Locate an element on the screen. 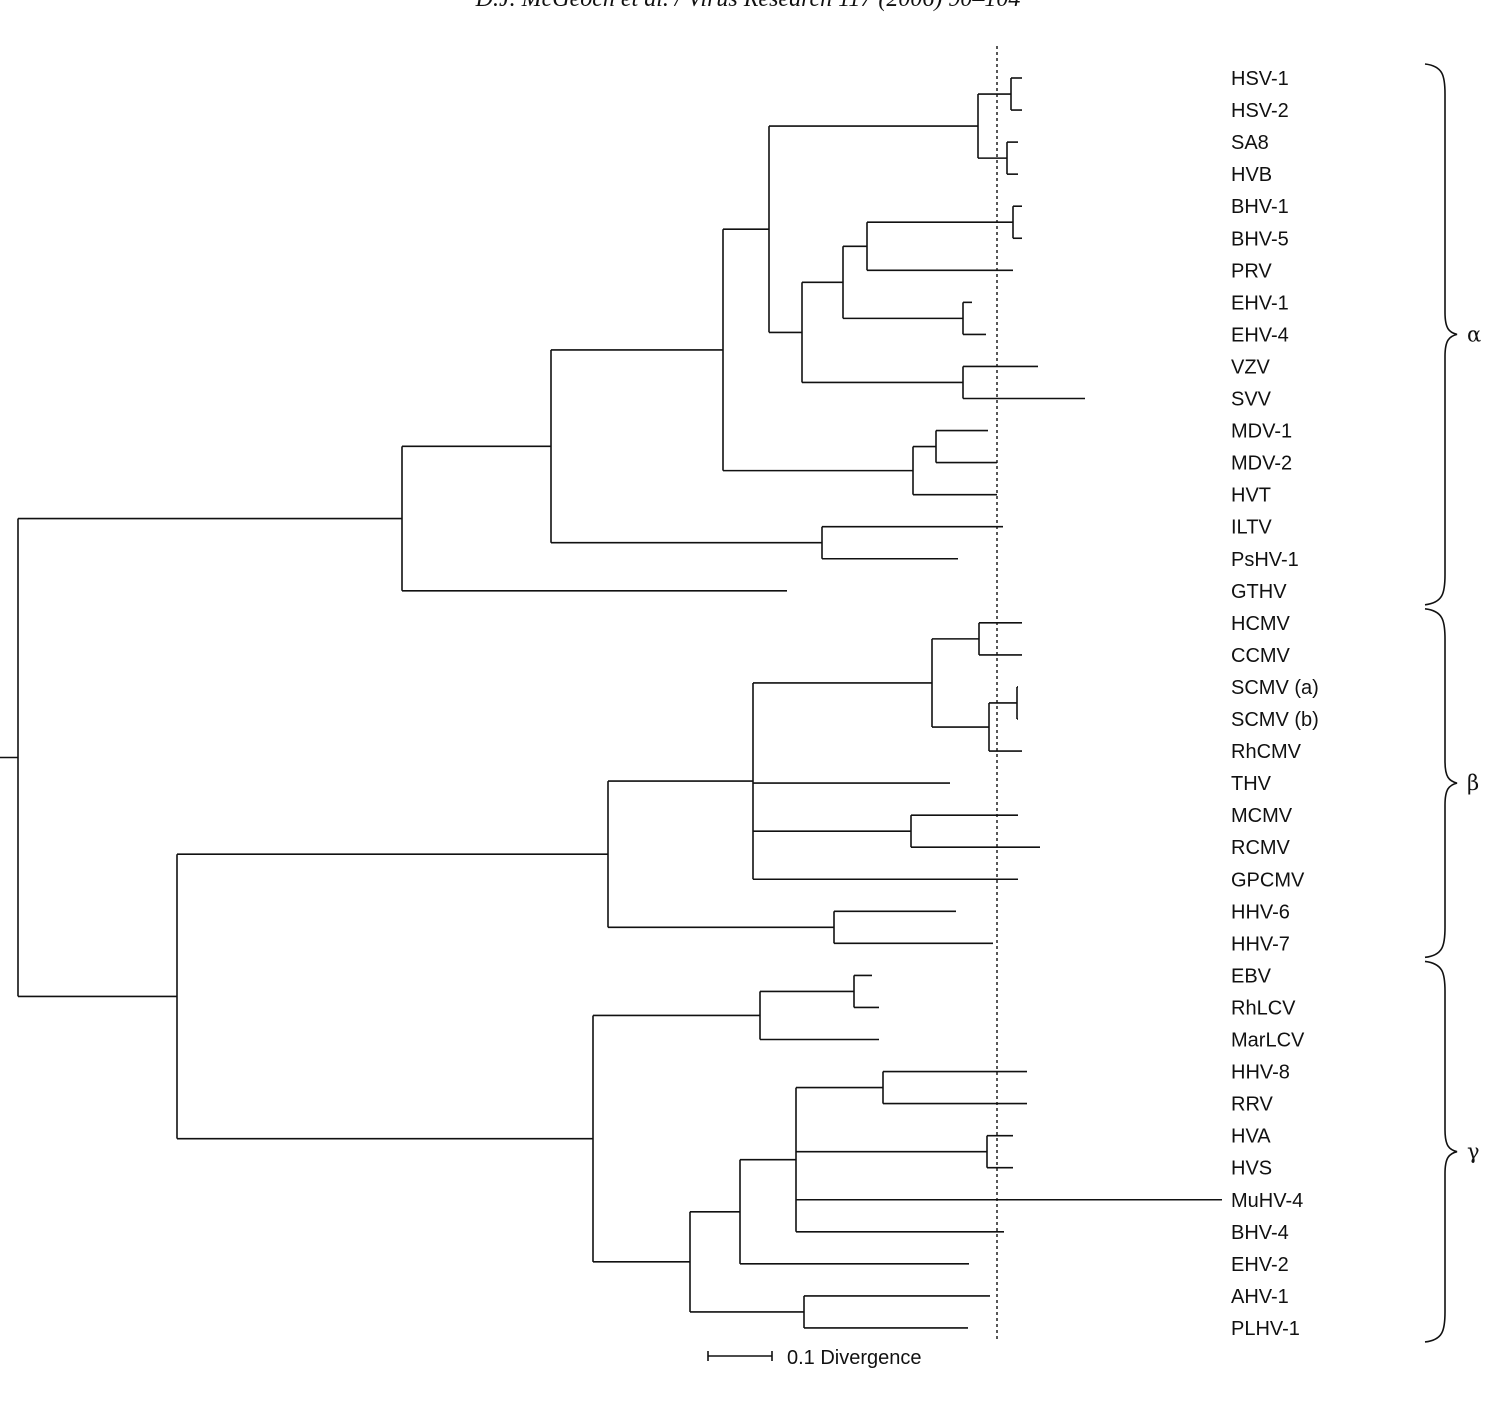 The width and height of the screenshot is (1496, 1406). leaf-label: HVT is located at coordinates (1251, 496).